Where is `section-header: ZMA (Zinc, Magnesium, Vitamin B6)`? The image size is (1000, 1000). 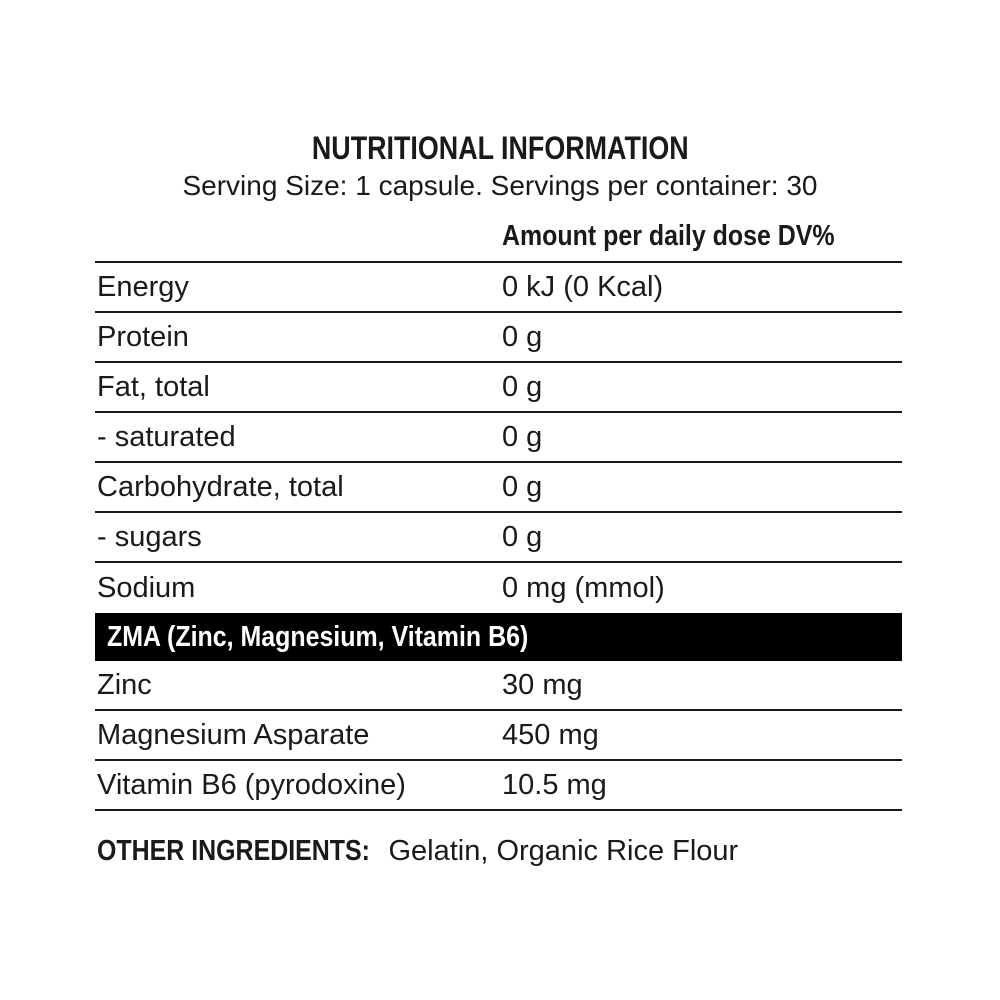 section-header: ZMA (Zinc, Magnesium, Vitamin B6) is located at coordinates (318, 636).